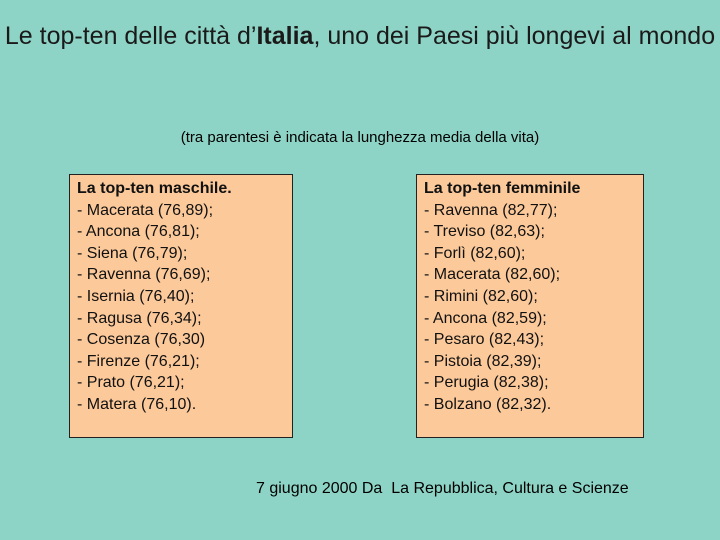 The width and height of the screenshot is (720, 540). What do you see at coordinates (486, 383) in the screenshot?
I see `list-item: - Perugia (82,38);` at bounding box center [486, 383].